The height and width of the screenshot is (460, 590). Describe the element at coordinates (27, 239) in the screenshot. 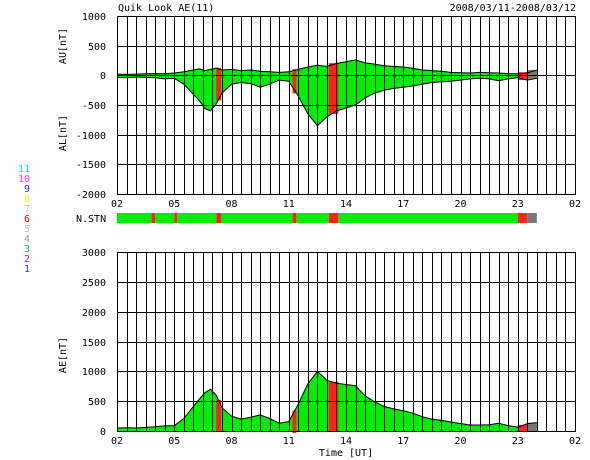

I see `station-legend-label: 4` at that location.